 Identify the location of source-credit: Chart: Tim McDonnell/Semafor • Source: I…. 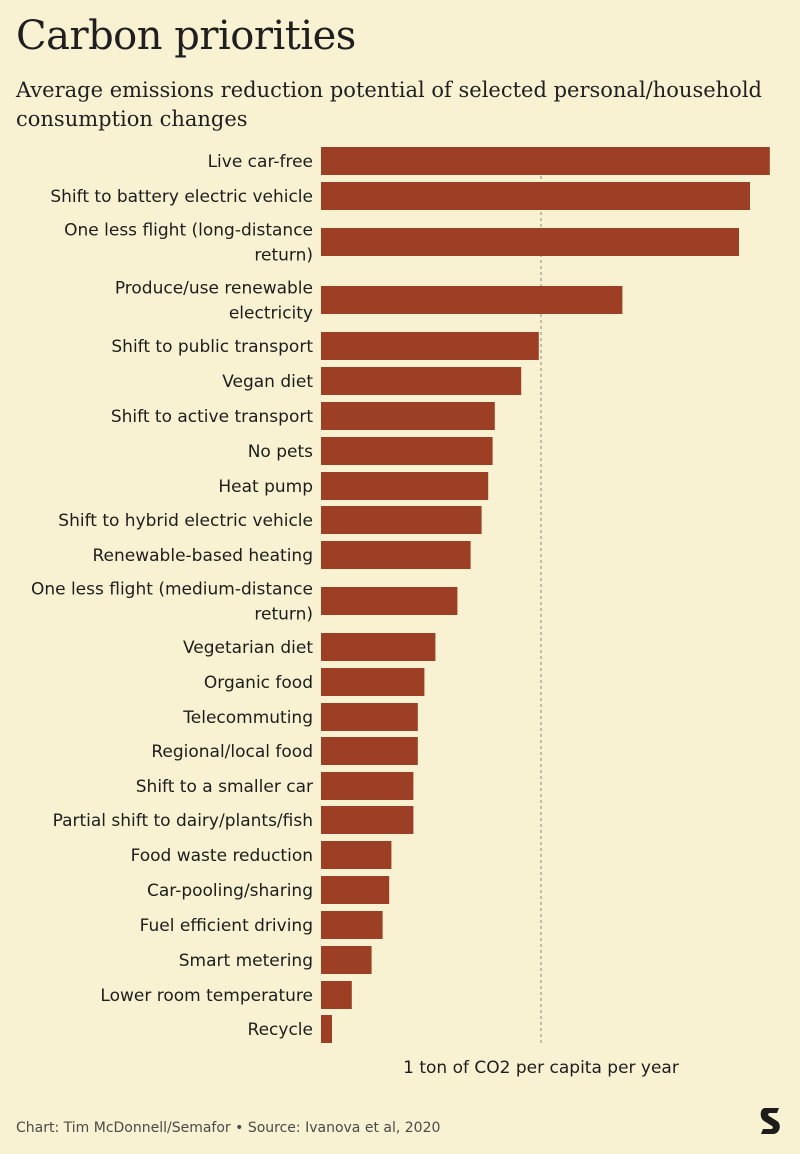
(228, 1128).